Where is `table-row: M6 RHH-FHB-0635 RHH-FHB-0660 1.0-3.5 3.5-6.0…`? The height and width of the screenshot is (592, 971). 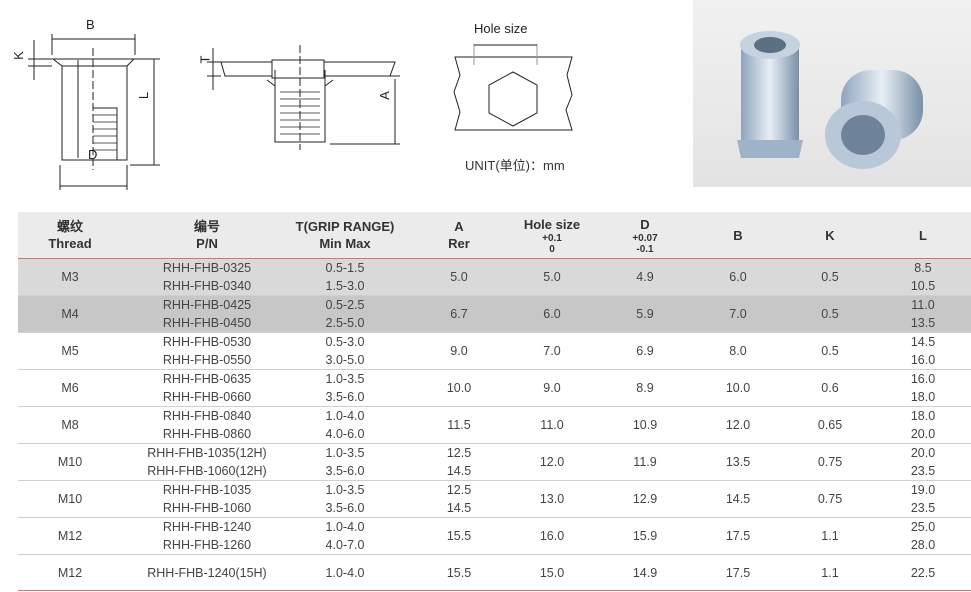 table-row: M6 RHH-FHB-0635 RHH-FHB-0660 1.0-3.5 3.5-6.0… is located at coordinates (494, 388).